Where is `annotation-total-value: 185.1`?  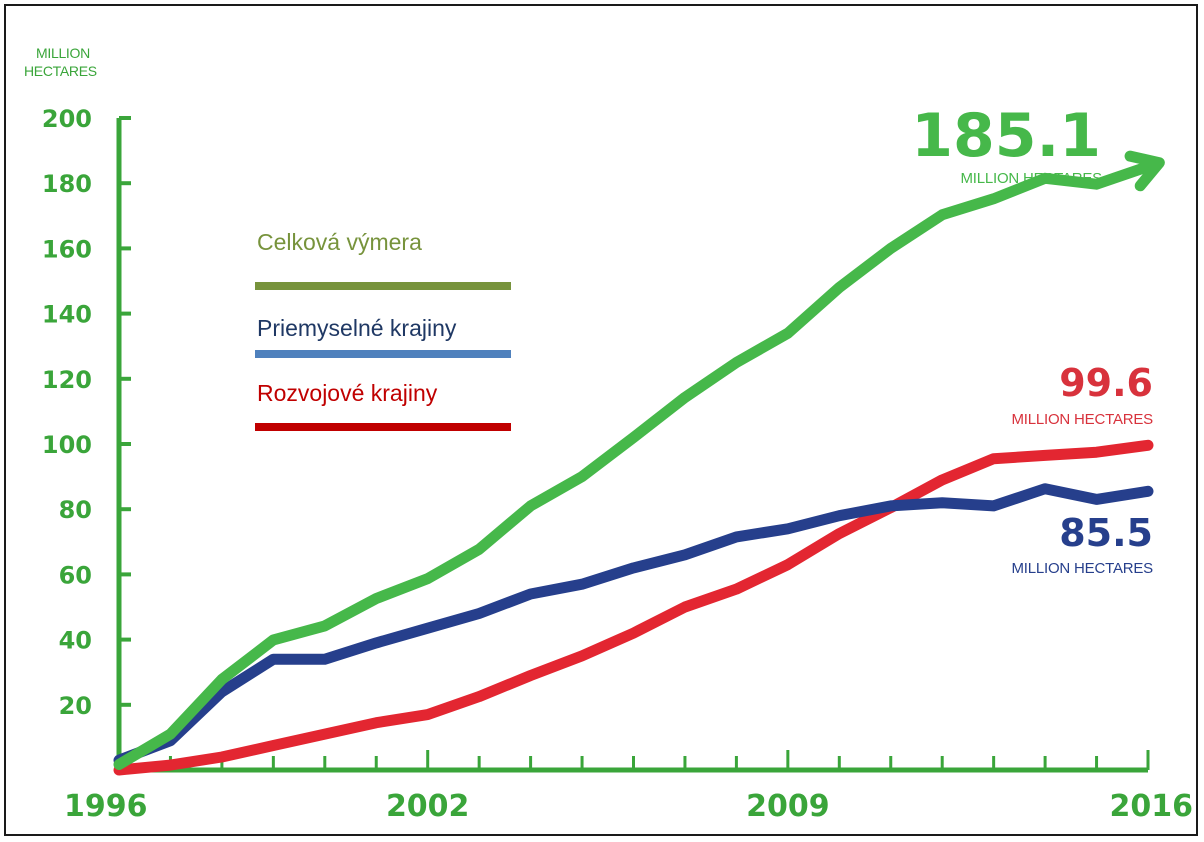
annotation-total-value: 185.1 is located at coordinates (1006, 136).